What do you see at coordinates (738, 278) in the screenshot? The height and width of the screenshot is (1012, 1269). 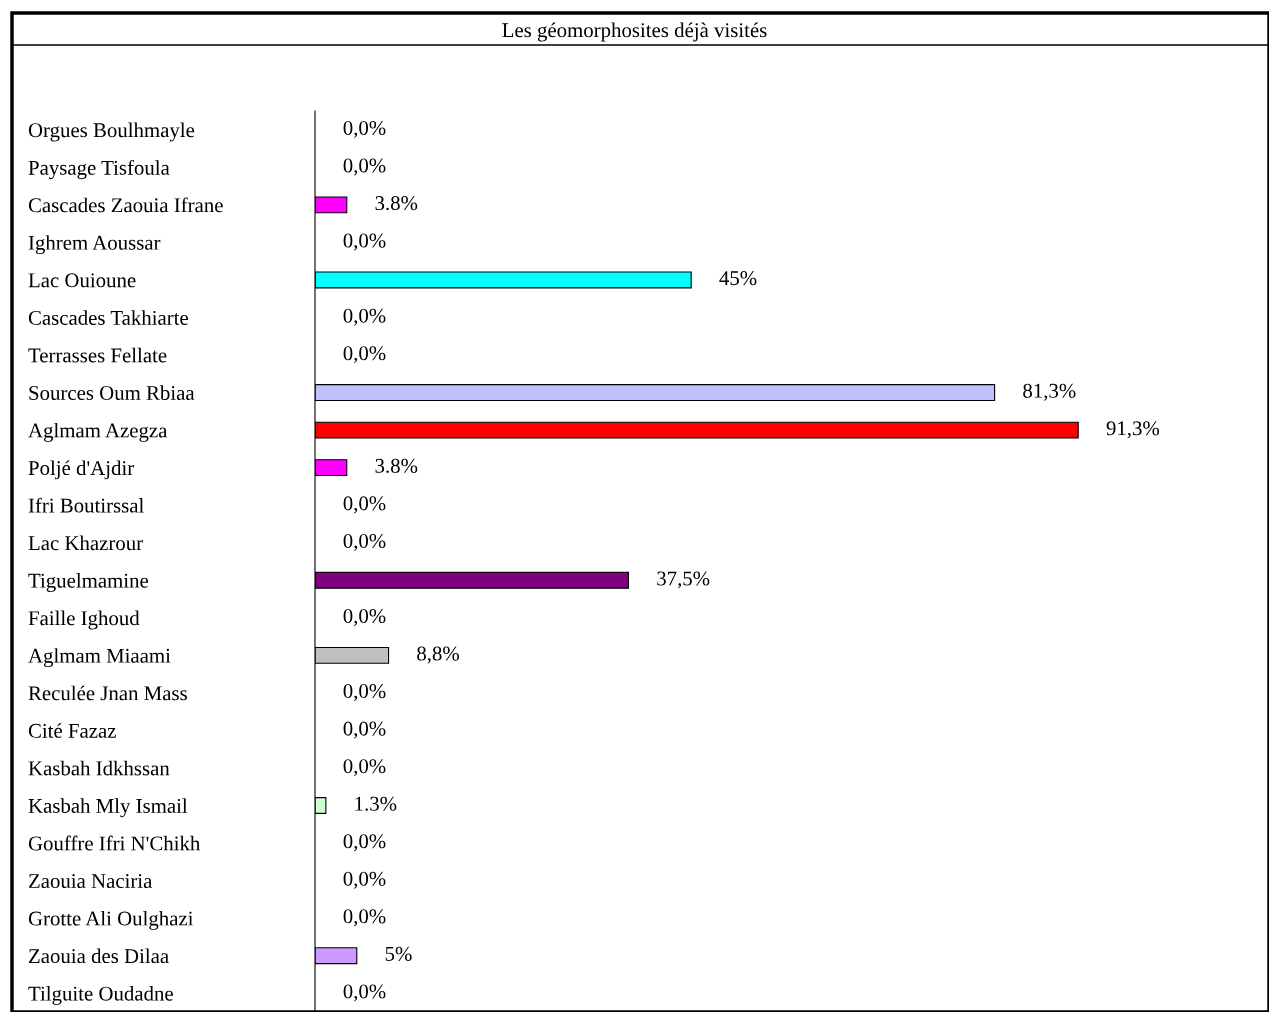 I see `data-label: 45%` at bounding box center [738, 278].